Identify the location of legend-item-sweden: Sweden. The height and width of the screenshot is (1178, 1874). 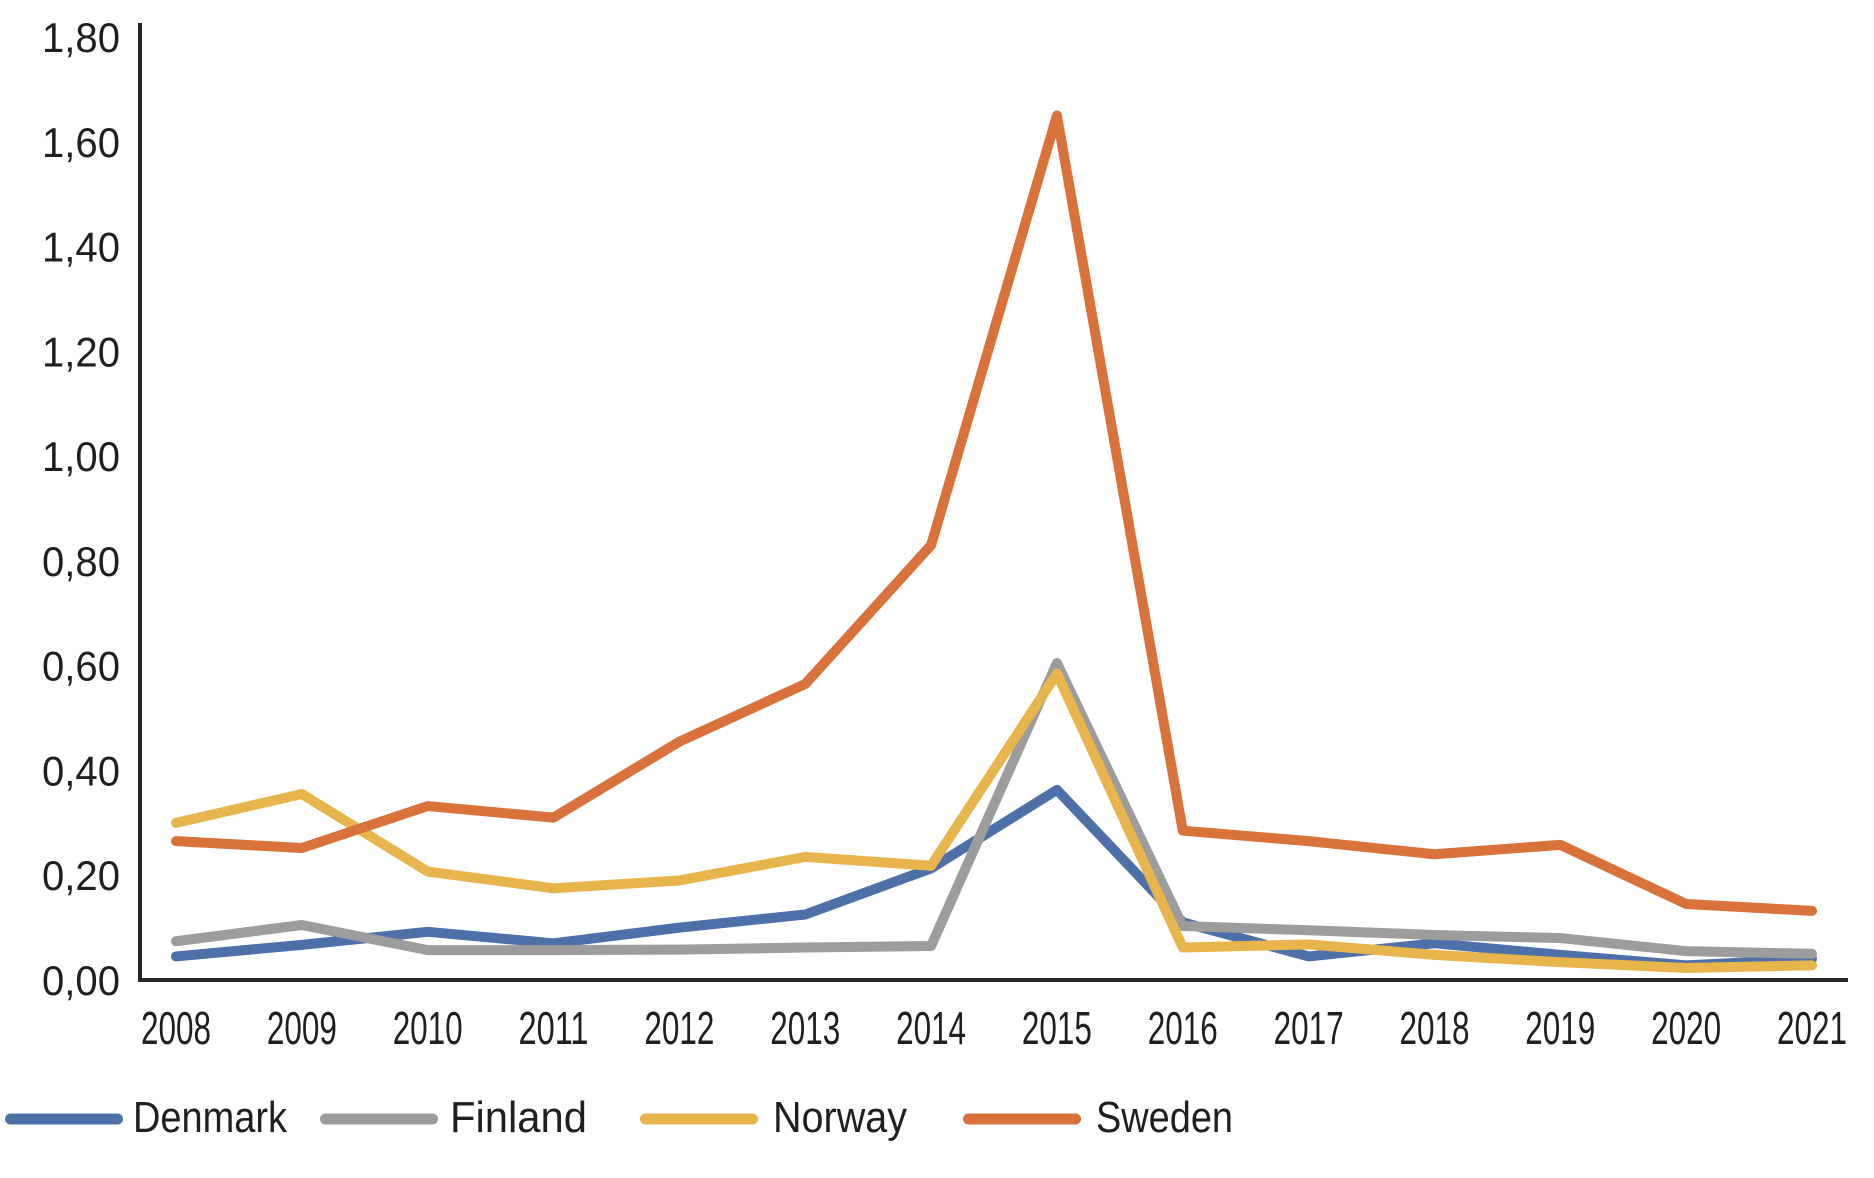
(1098, 1117).